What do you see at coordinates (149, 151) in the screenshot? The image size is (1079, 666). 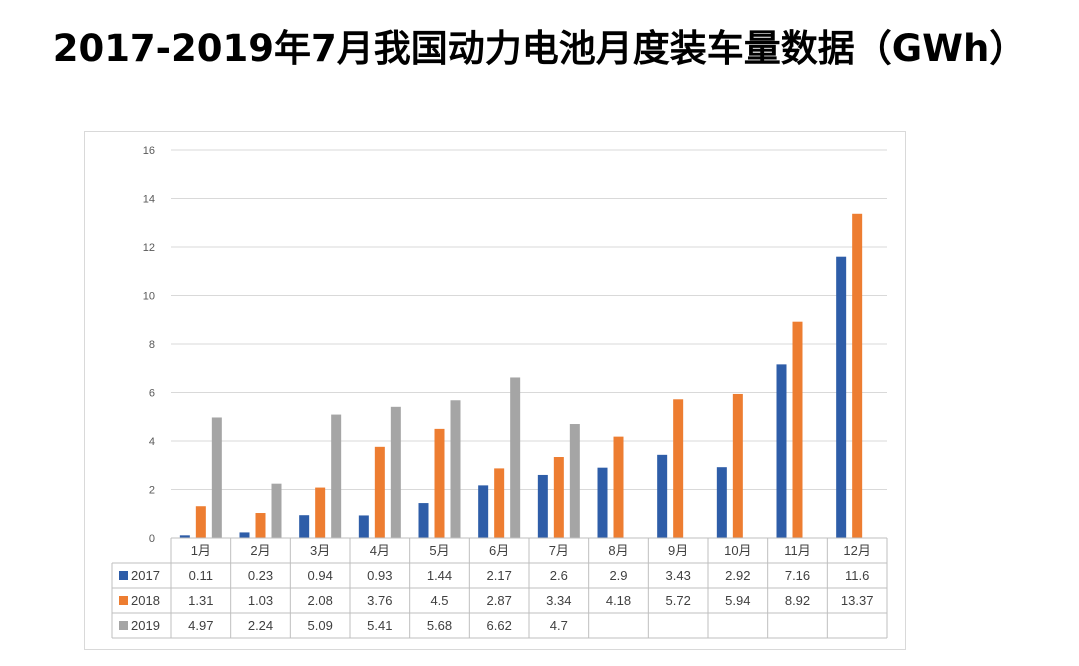 I see `y-tick-label: 16` at bounding box center [149, 151].